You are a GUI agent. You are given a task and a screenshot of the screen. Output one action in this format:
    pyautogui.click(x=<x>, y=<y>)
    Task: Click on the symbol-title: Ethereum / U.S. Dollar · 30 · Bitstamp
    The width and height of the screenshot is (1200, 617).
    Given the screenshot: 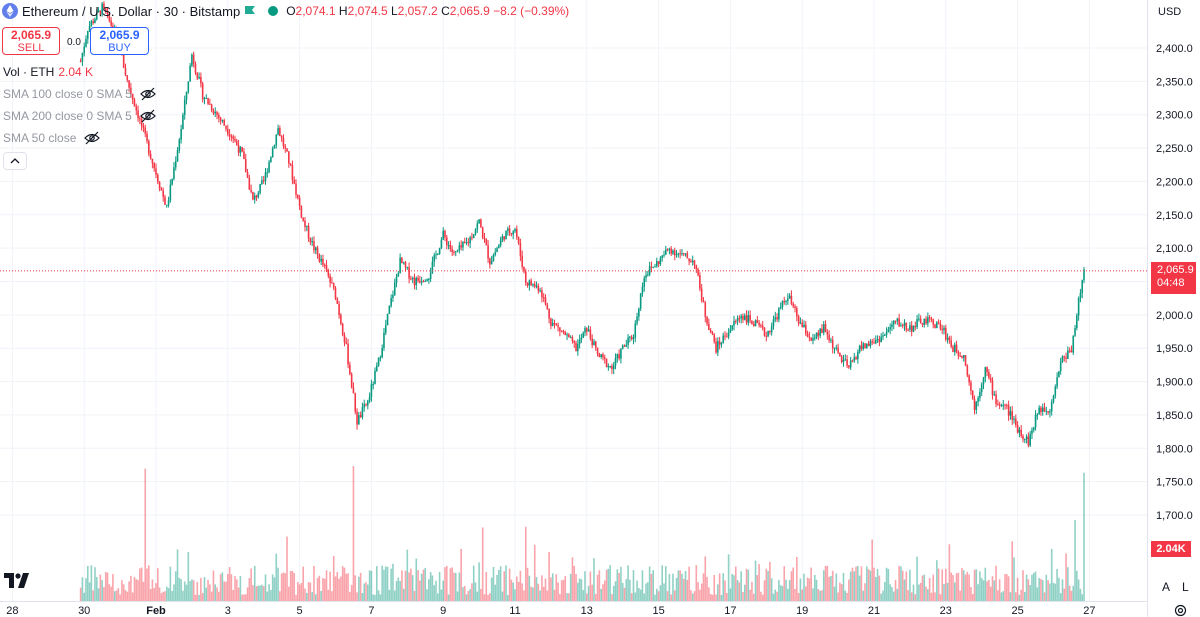 What is the action you would take?
    pyautogui.click(x=131, y=11)
    